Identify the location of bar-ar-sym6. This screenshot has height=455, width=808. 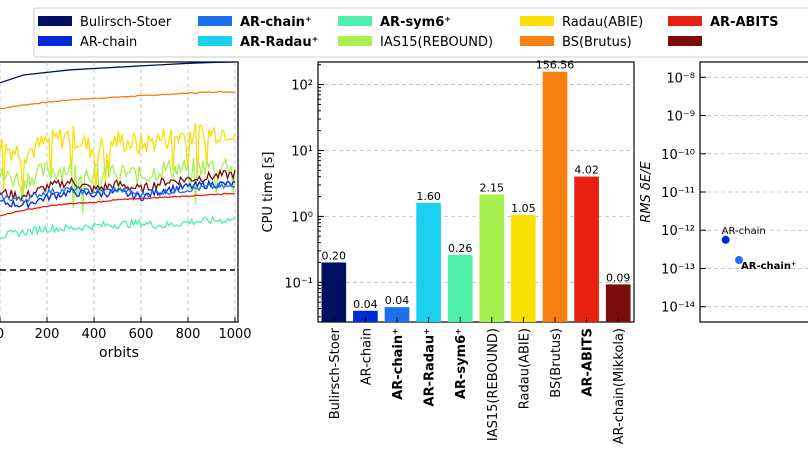
(460, 288).